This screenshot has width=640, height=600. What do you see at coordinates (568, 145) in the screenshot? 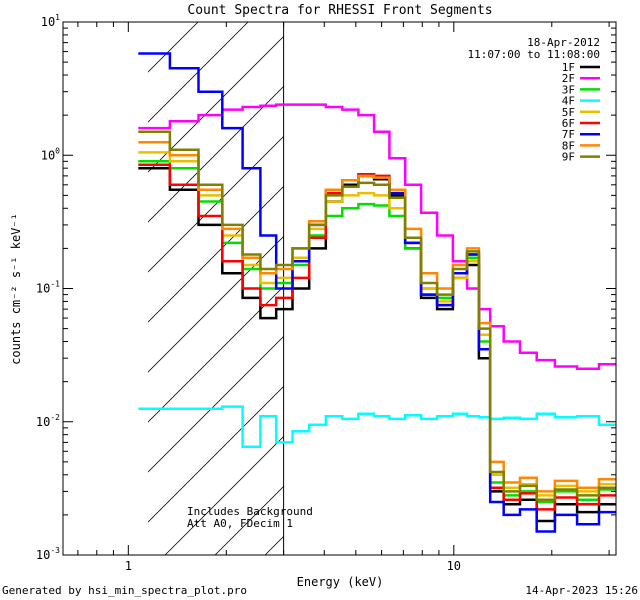
I see `legend-label-8F: 8F` at bounding box center [568, 145].